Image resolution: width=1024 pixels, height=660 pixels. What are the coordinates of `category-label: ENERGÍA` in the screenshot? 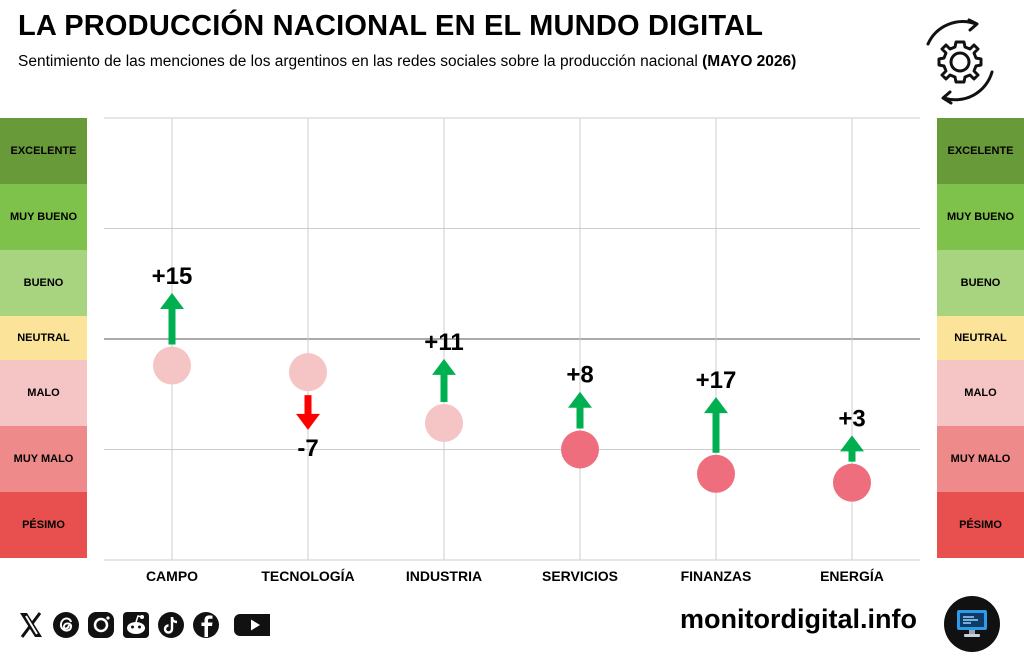 It's located at (852, 576).